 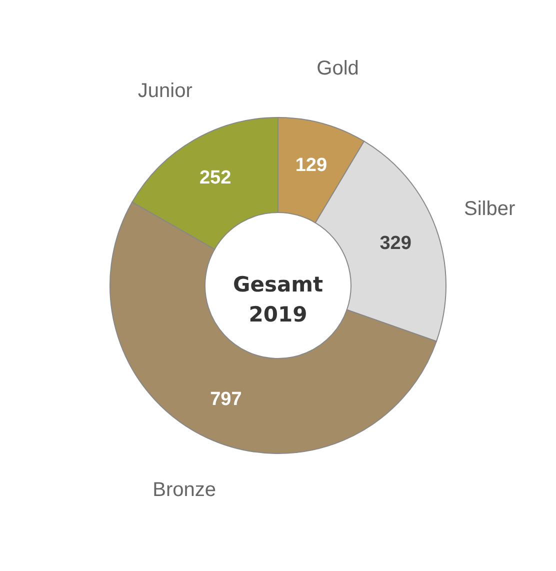 What do you see at coordinates (184, 490) in the screenshot?
I see `slice-label: Bronze` at bounding box center [184, 490].